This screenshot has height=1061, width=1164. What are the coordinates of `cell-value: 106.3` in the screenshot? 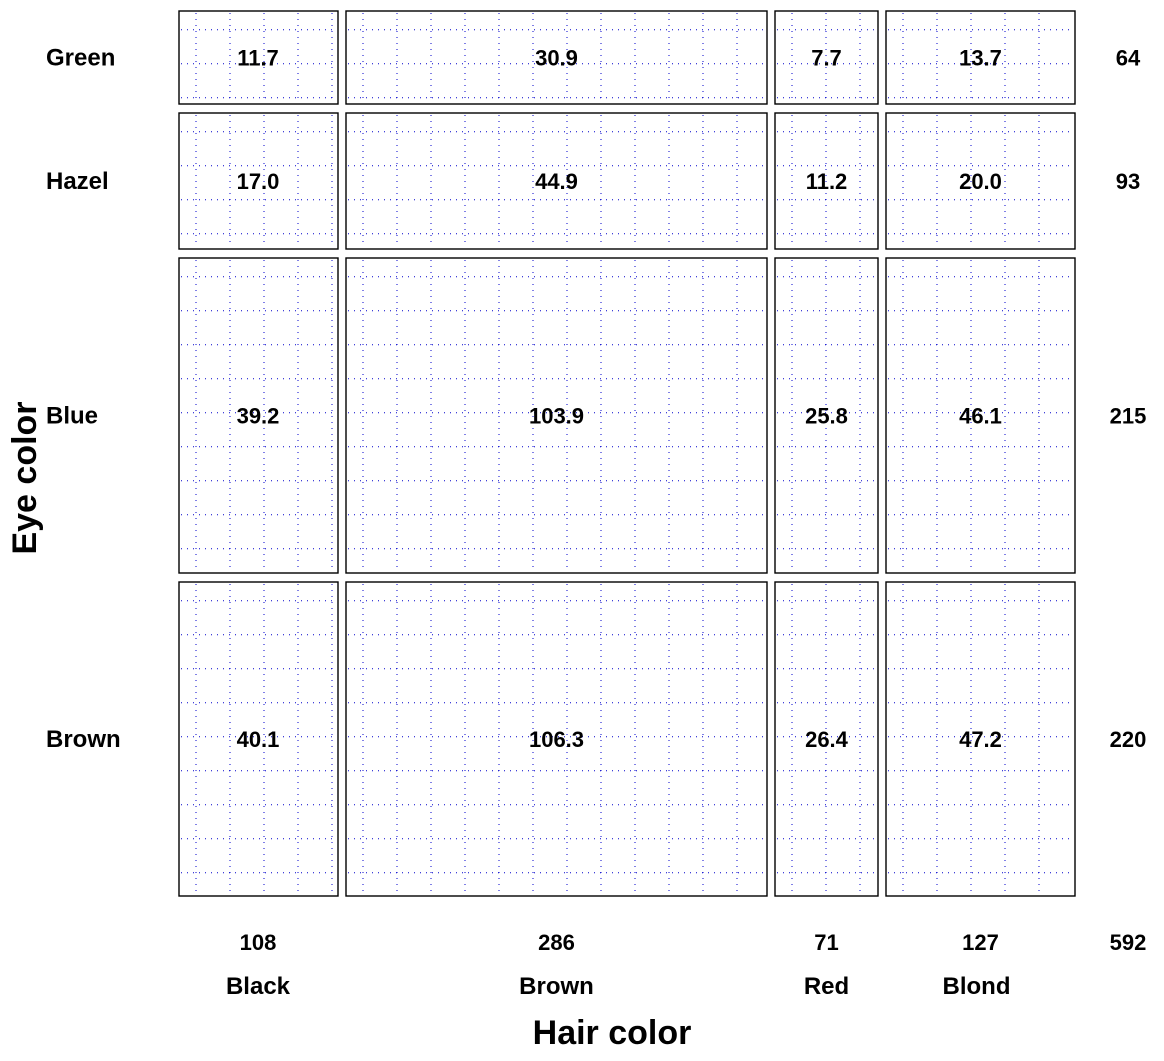 It's located at (556, 739).